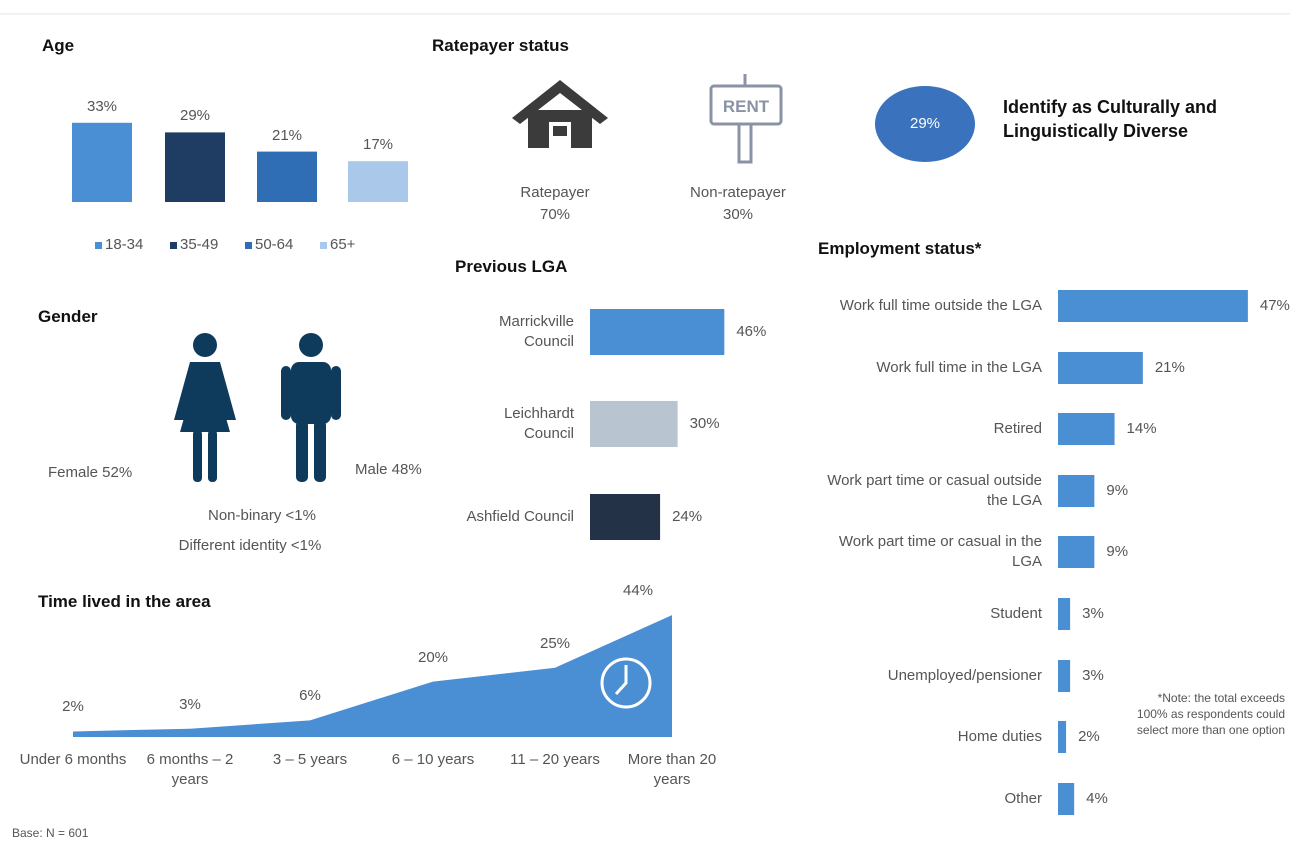  Describe the element at coordinates (195, 116) in the screenshot. I see `value-label: 29%` at that location.